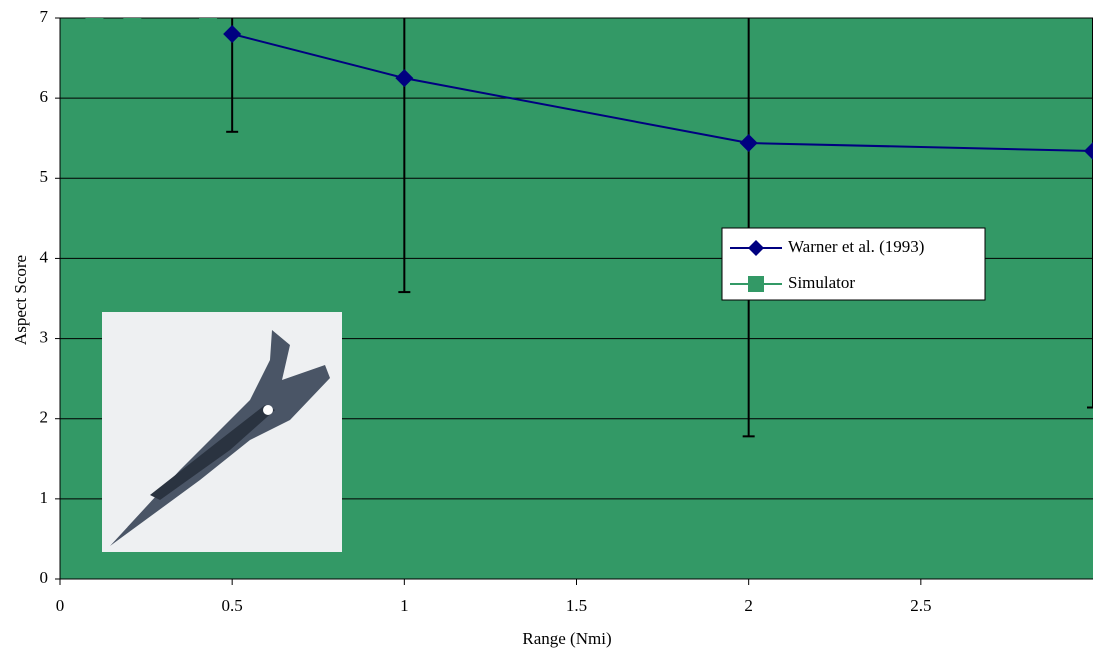  Describe the element at coordinates (576, 605) in the screenshot. I see `x-tick-label: 1.5` at that location.